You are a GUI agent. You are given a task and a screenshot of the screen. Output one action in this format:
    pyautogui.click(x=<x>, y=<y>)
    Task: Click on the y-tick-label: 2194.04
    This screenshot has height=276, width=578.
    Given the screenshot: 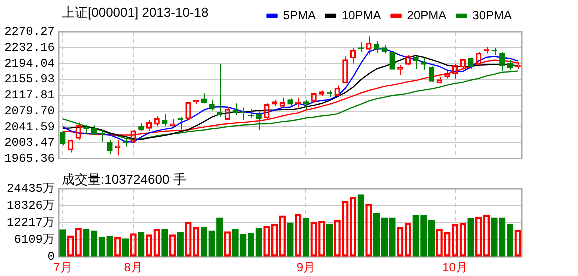 What is the action you would take?
    pyautogui.click(x=29, y=63)
    